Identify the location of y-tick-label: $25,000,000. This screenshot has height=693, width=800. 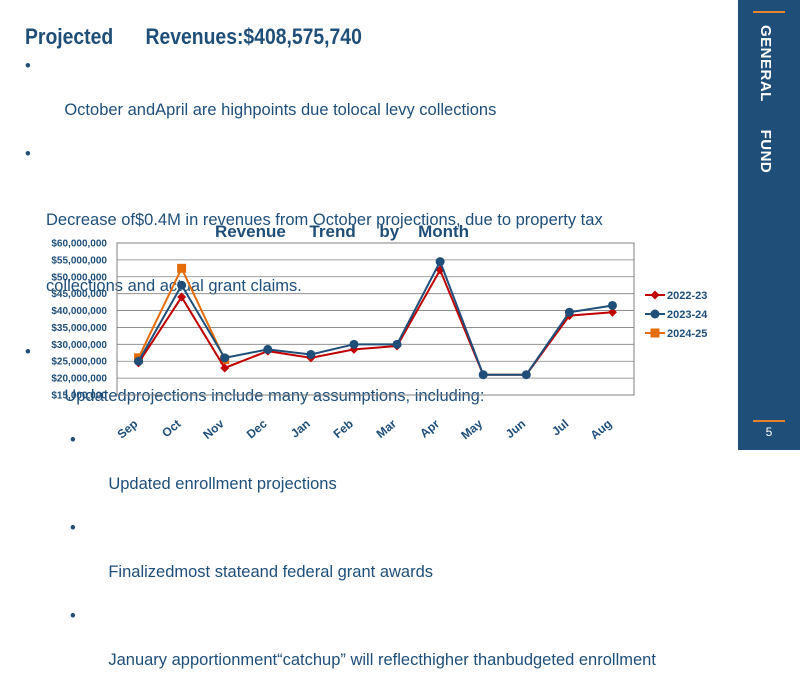
(79, 362).